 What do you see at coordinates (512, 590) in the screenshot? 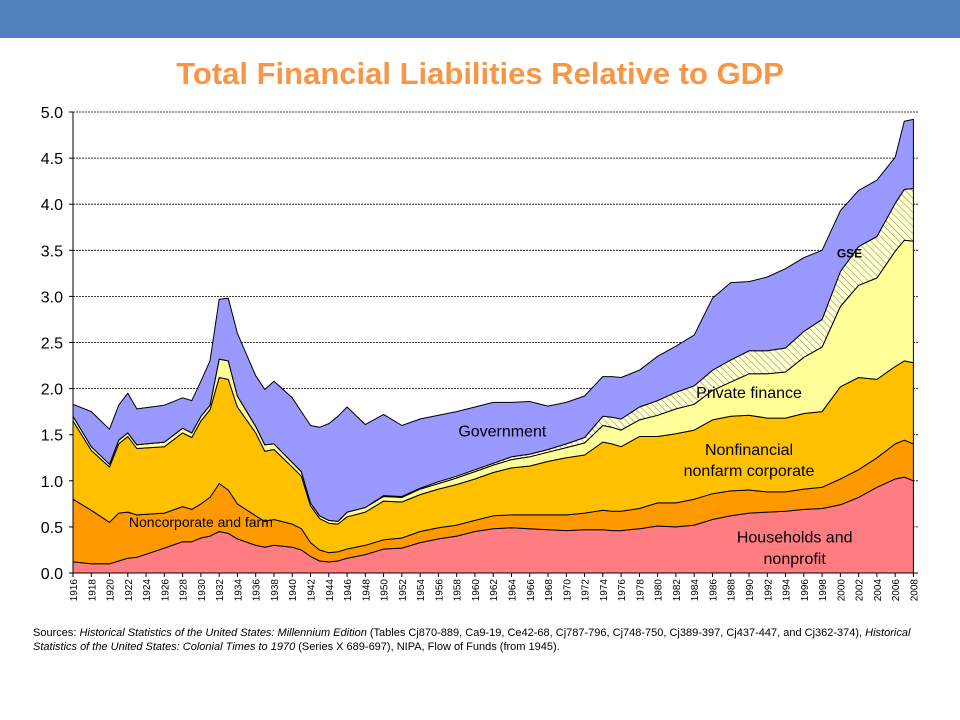
I see `x-tick-label: 1964` at bounding box center [512, 590].